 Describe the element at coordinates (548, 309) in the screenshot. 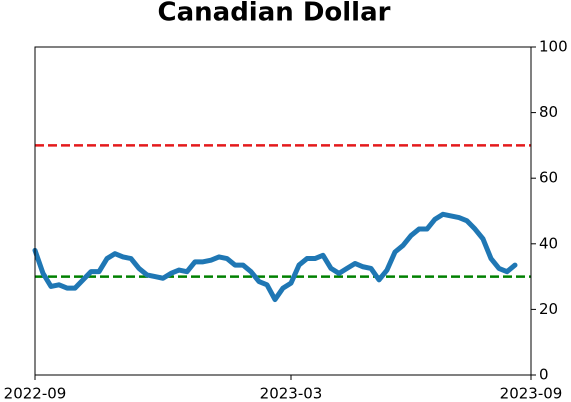

I see `y-tick-label: 20` at that location.